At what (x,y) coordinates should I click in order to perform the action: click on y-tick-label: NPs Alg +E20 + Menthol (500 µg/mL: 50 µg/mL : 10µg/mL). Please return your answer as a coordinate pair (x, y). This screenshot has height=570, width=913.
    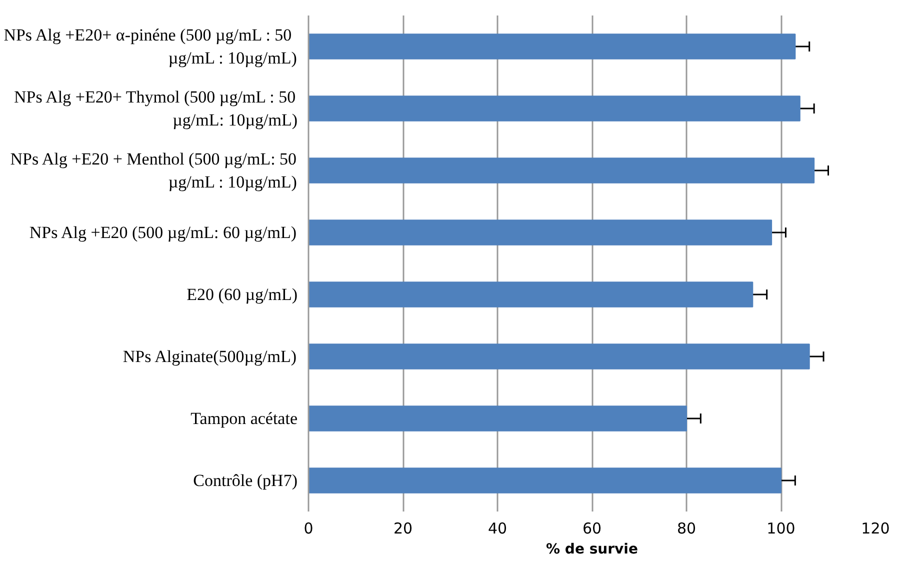
    Looking at the image, I should click on (153, 171).